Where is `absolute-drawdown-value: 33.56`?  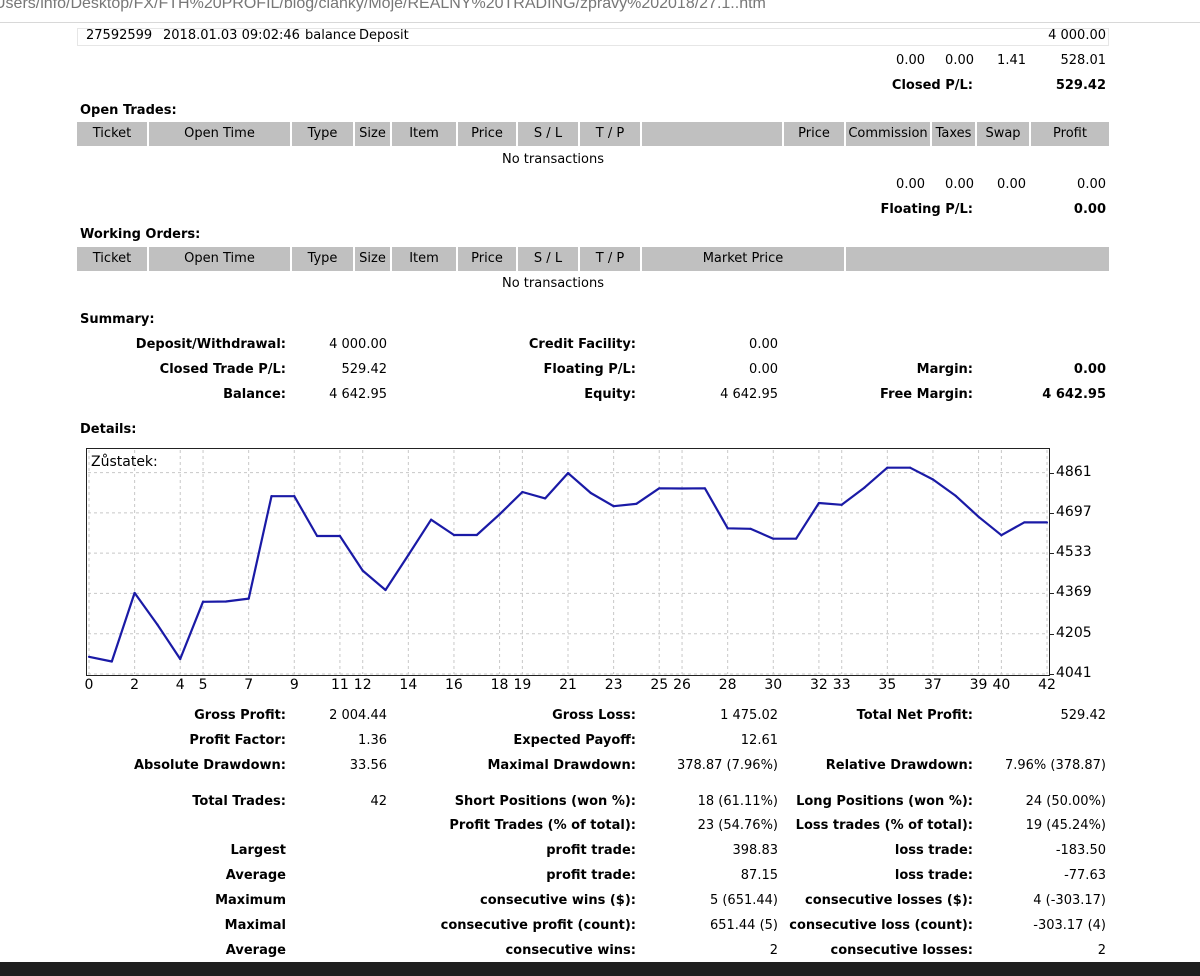
absolute-drawdown-value: 33.56 is located at coordinates (368, 765).